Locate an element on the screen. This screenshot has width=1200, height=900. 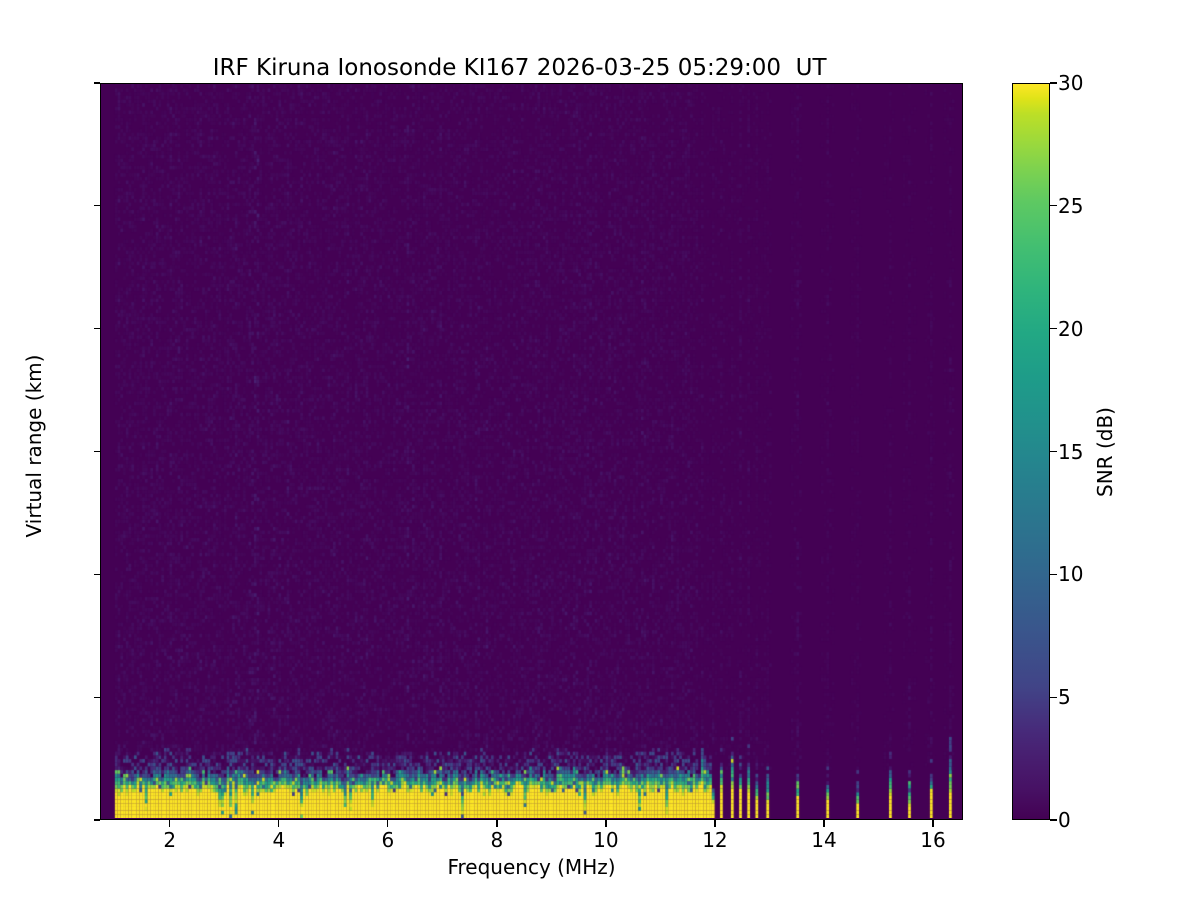
x-axis-tick-label: 8 is located at coordinates (497, 840).